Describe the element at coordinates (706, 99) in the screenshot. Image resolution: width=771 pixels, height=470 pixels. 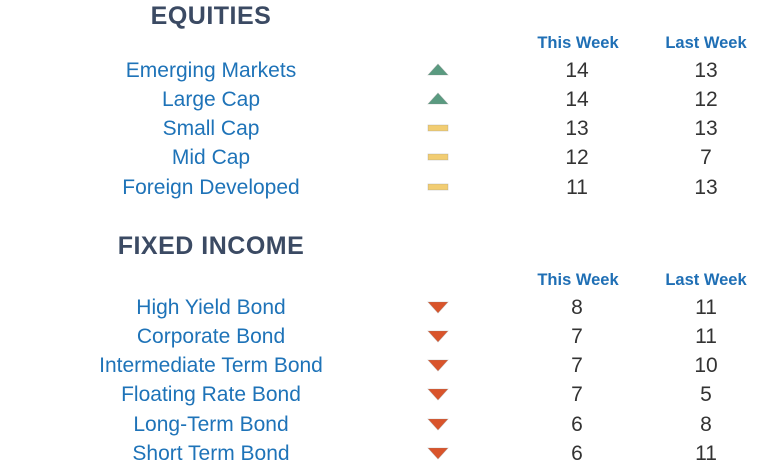
I see `last-week-value: 12` at that location.